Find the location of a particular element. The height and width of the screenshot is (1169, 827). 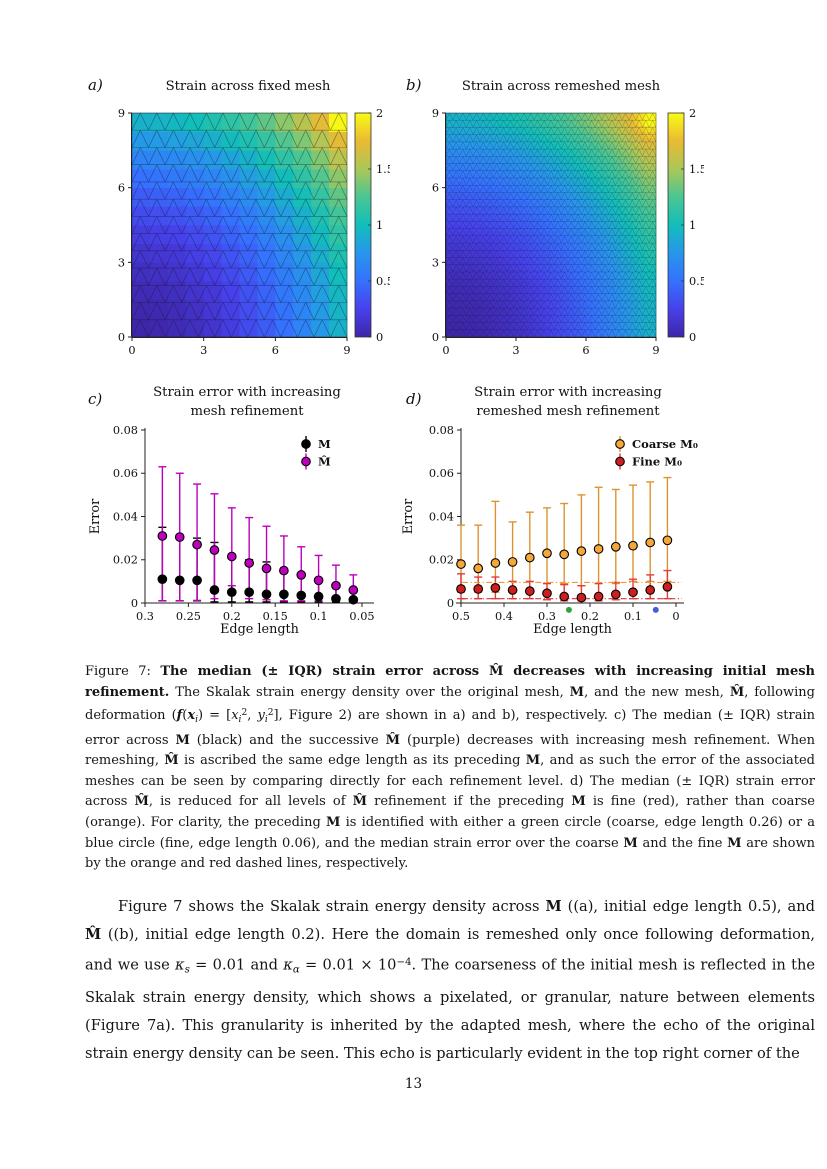

svg-text: Coarse M₀ is located at coordinates (665, 444).